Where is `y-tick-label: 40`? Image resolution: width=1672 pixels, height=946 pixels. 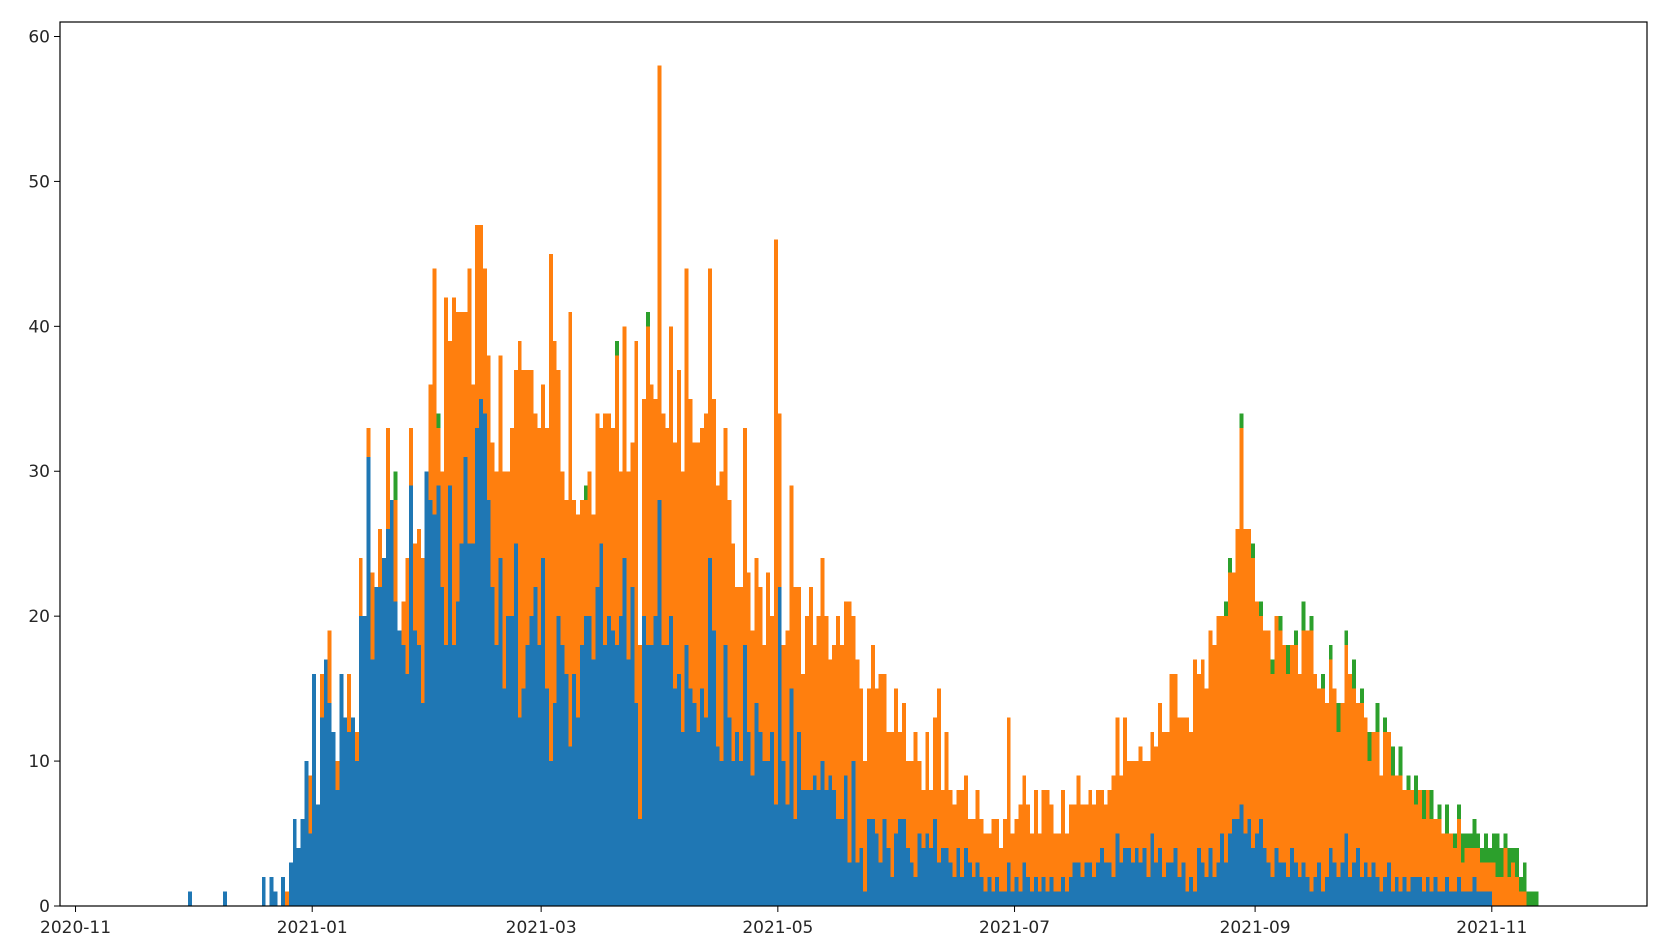
y-tick-label: 40 is located at coordinates (39, 327).